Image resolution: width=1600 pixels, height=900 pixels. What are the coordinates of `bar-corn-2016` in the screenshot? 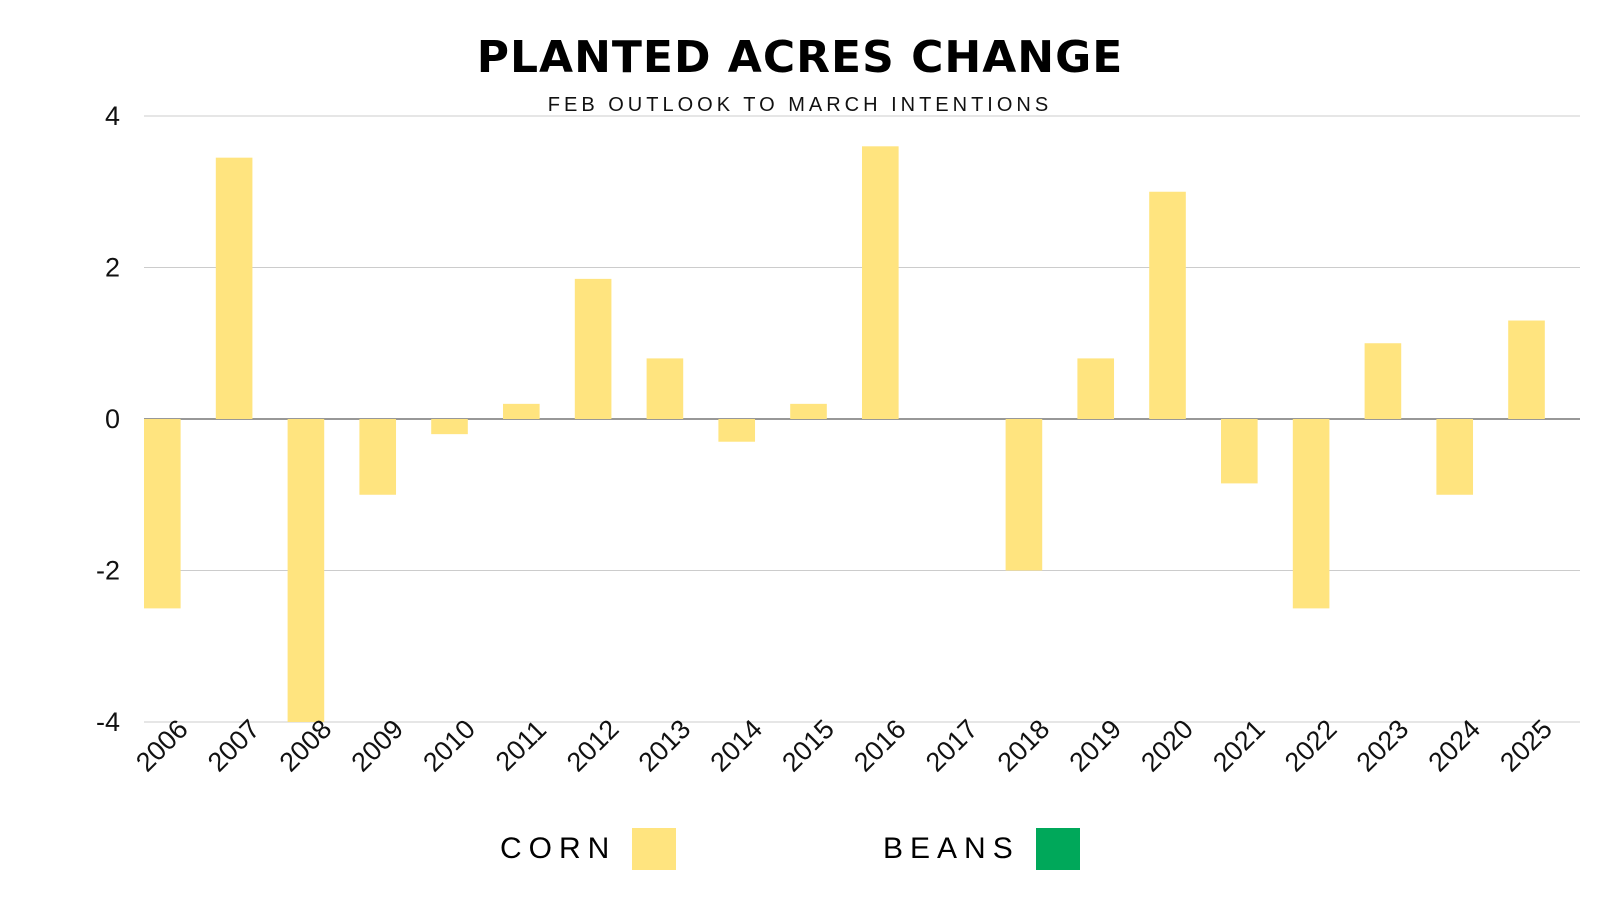 It's located at (880, 283).